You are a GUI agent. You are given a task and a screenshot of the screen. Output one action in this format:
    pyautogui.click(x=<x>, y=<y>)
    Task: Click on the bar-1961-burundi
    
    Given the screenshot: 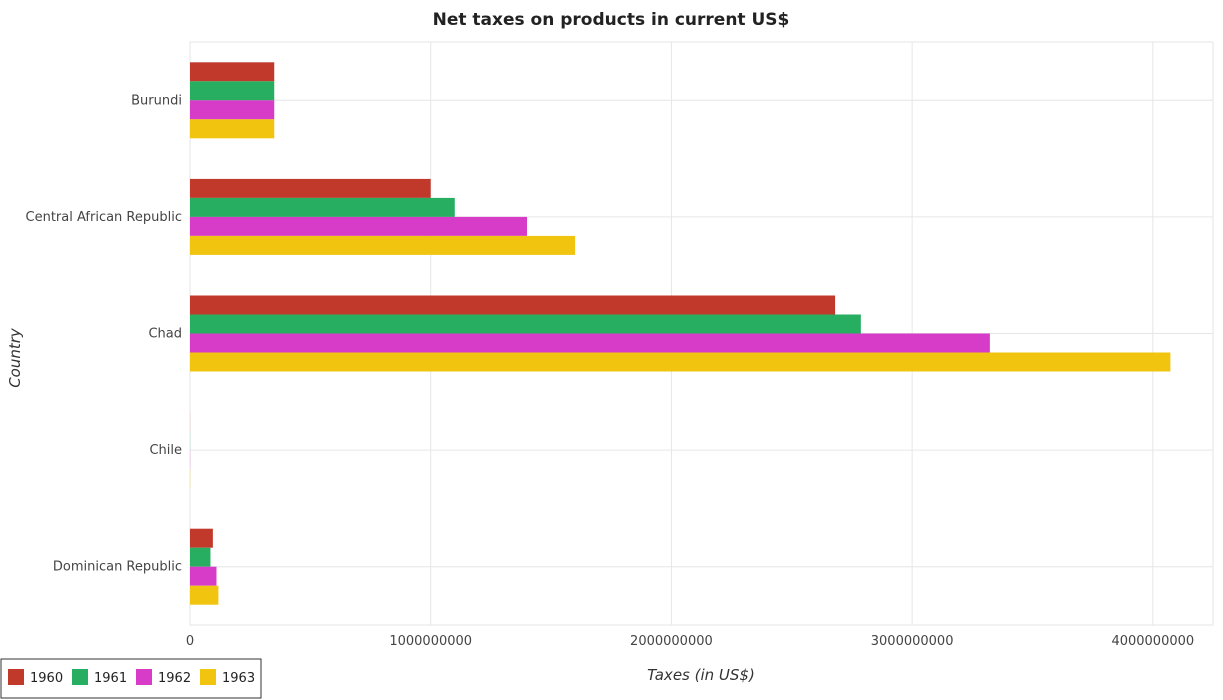 What is the action you would take?
    pyautogui.click(x=232, y=90)
    